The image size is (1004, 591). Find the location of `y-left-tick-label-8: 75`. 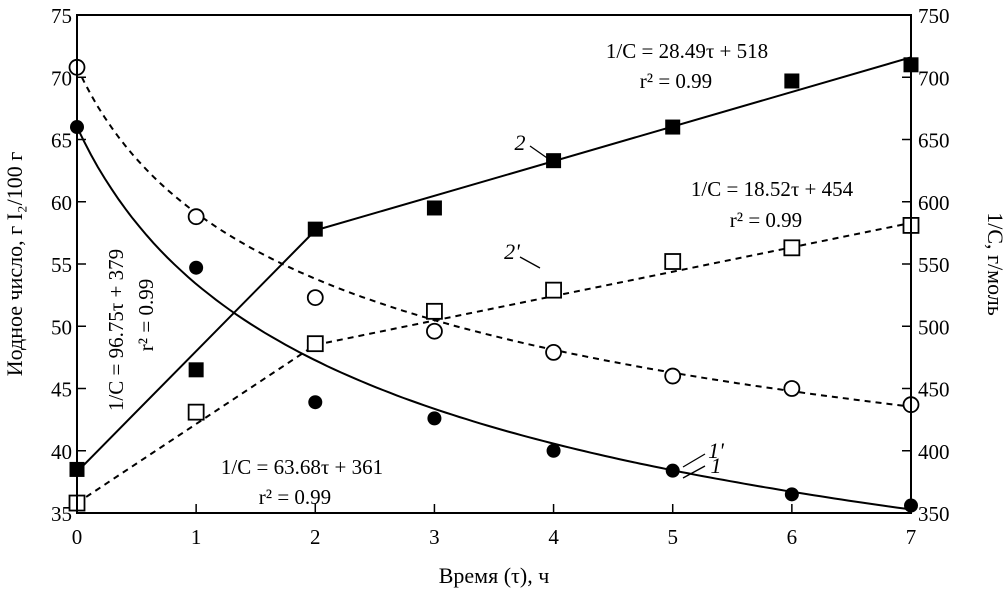

y-left-tick-label-8: 75 is located at coordinates (61, 16).